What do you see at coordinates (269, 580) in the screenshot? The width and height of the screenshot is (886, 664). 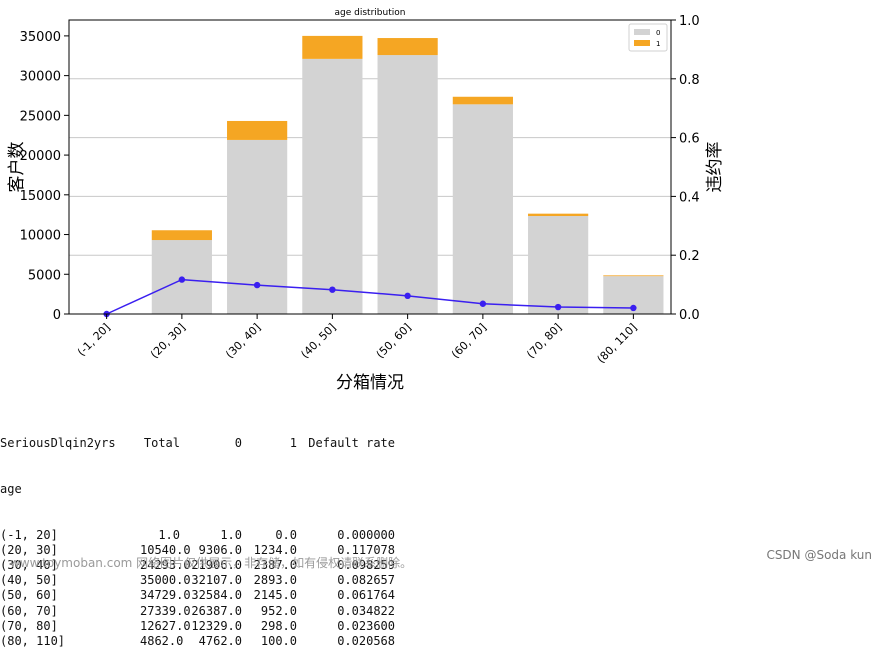 I see `table-cell: 2893.0` at bounding box center [269, 580].